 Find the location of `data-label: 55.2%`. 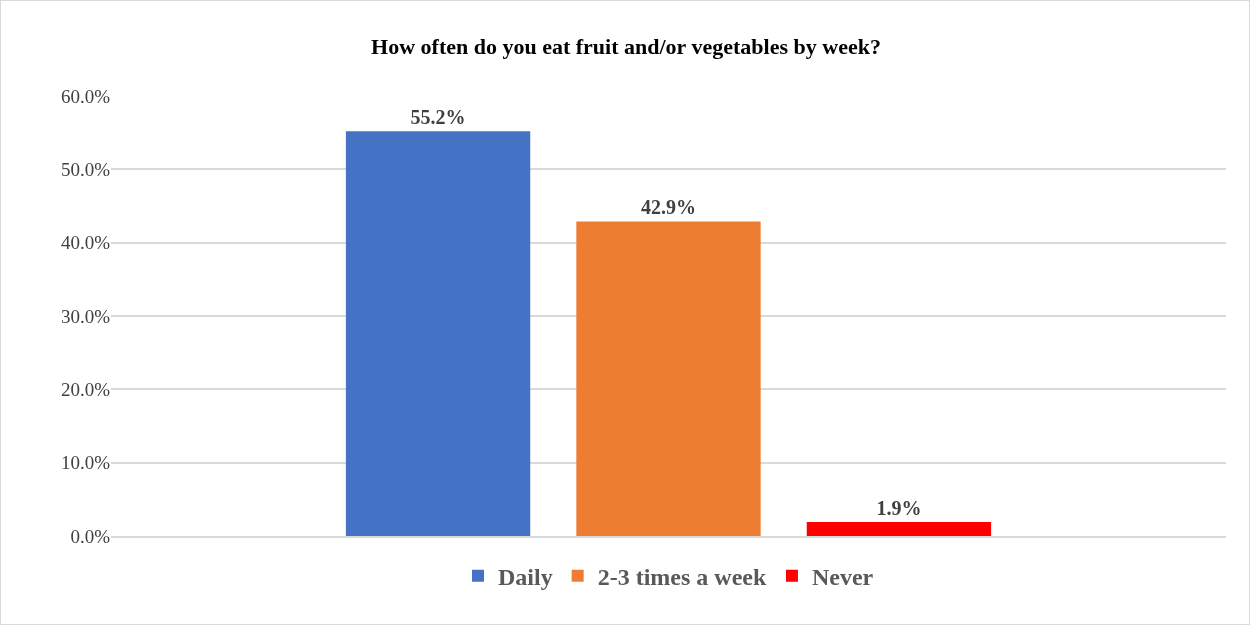

data-label: 55.2% is located at coordinates (438, 117).